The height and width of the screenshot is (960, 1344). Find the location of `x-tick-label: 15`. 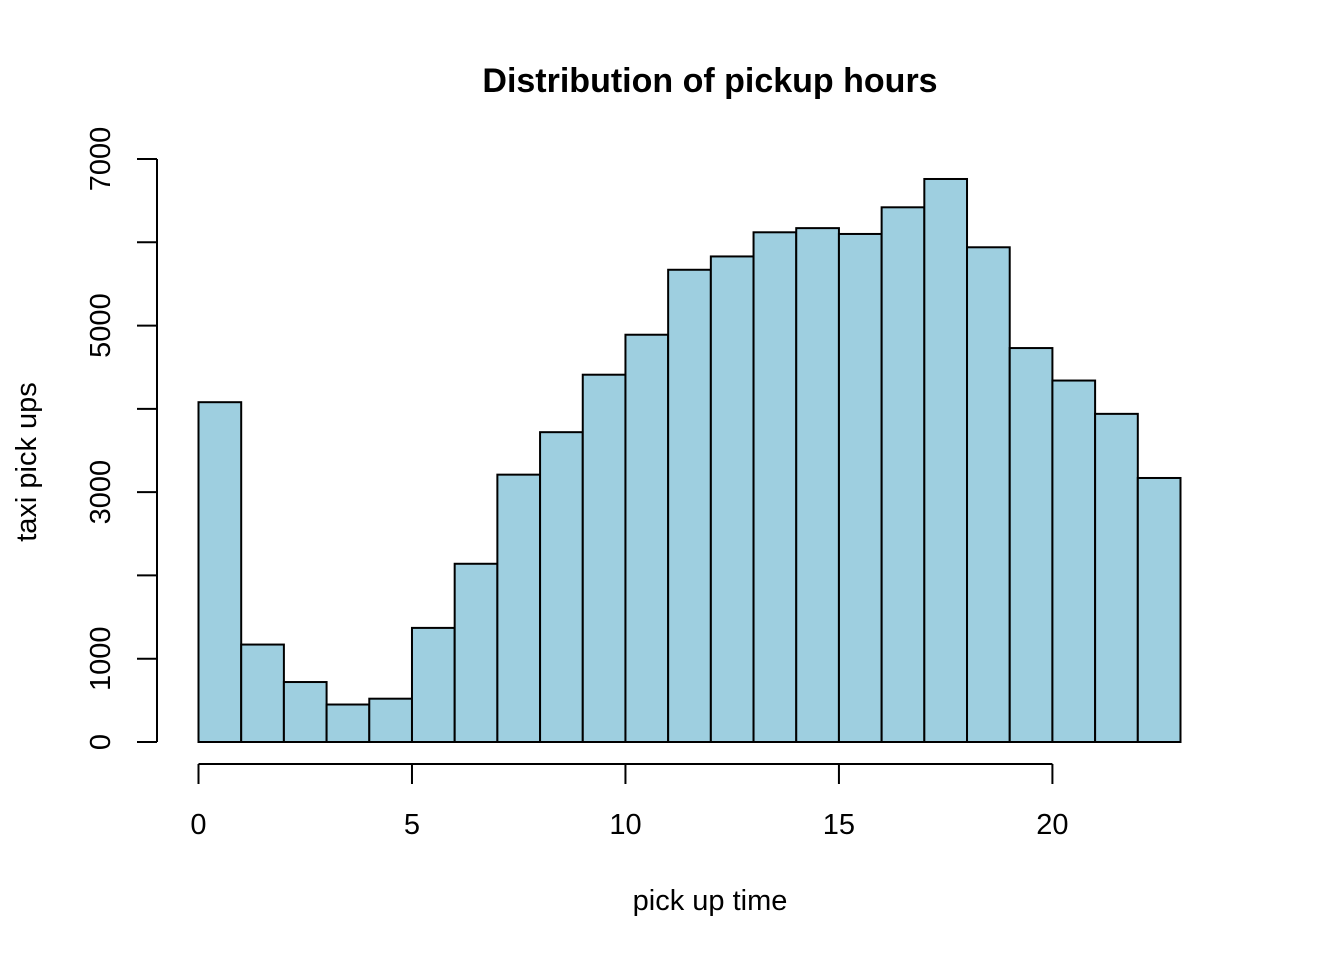

x-tick-label: 15 is located at coordinates (839, 825).